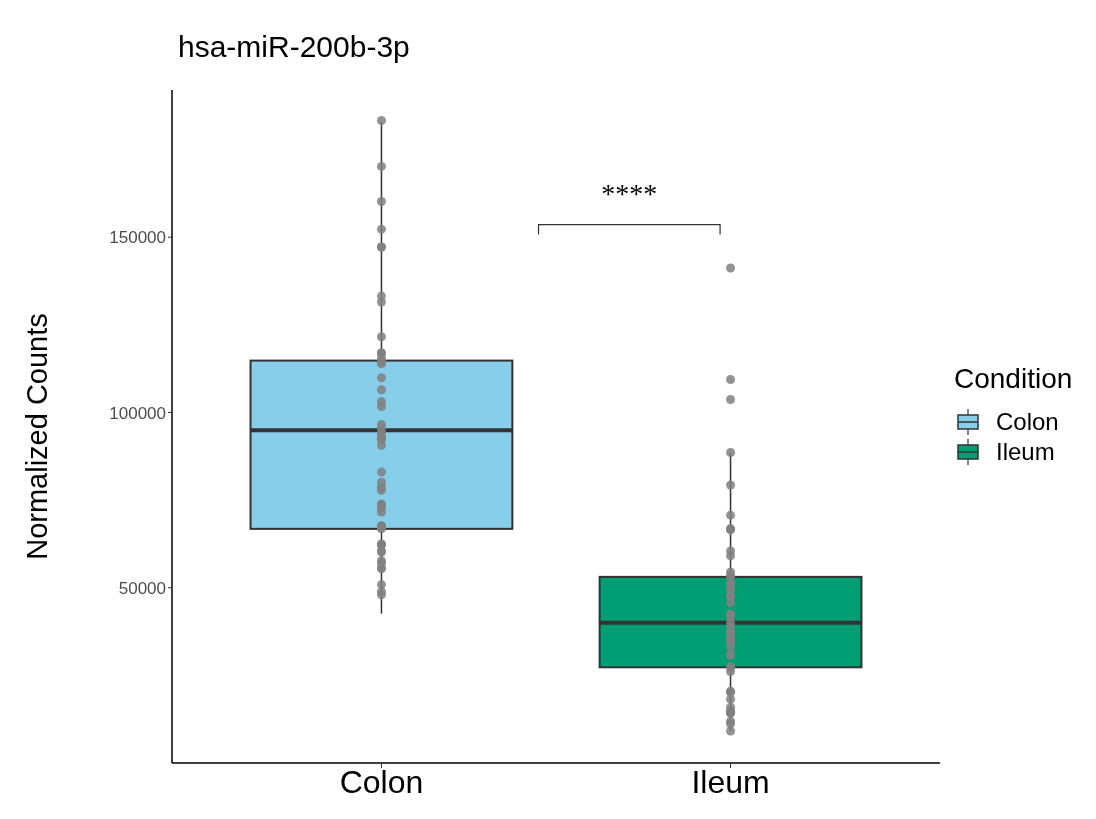 This screenshot has height=819, width=1096. What do you see at coordinates (37, 436) in the screenshot?
I see `y-axis-title: Normalized Counts` at bounding box center [37, 436].